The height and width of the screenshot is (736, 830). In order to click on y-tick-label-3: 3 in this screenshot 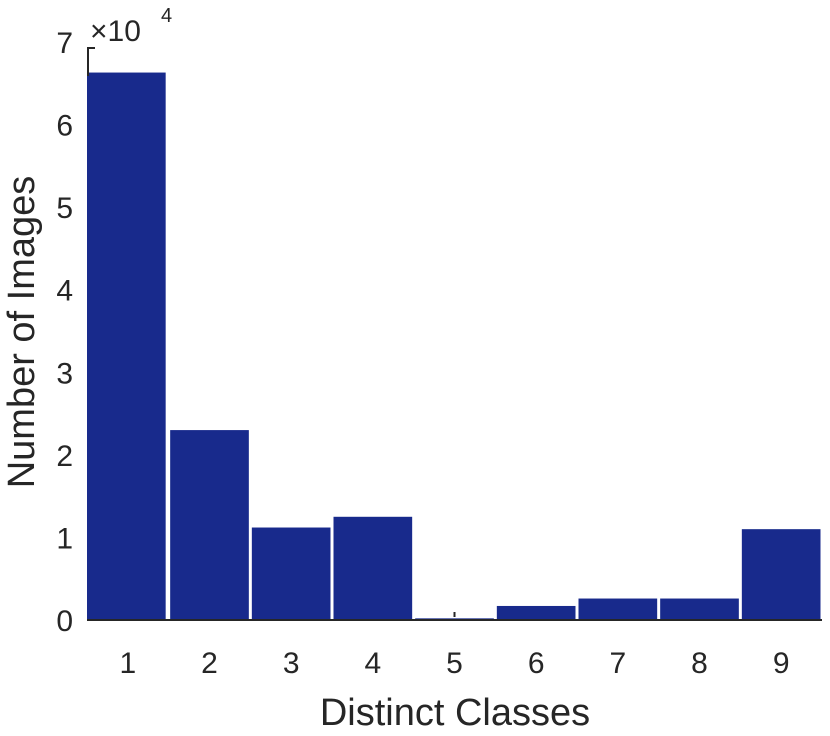, I will do `click(64, 373)`.